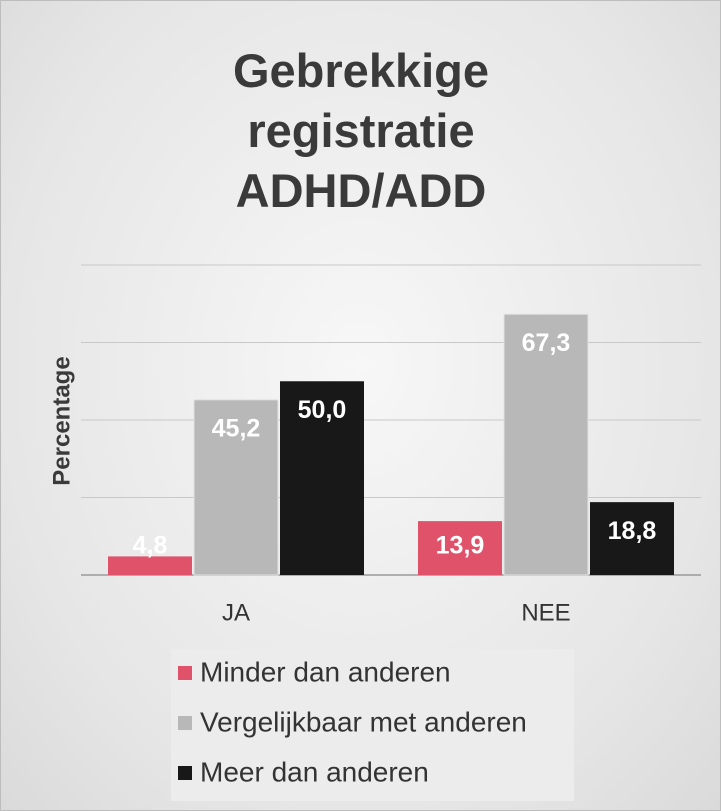  I want to click on legend-box, so click(372, 725).